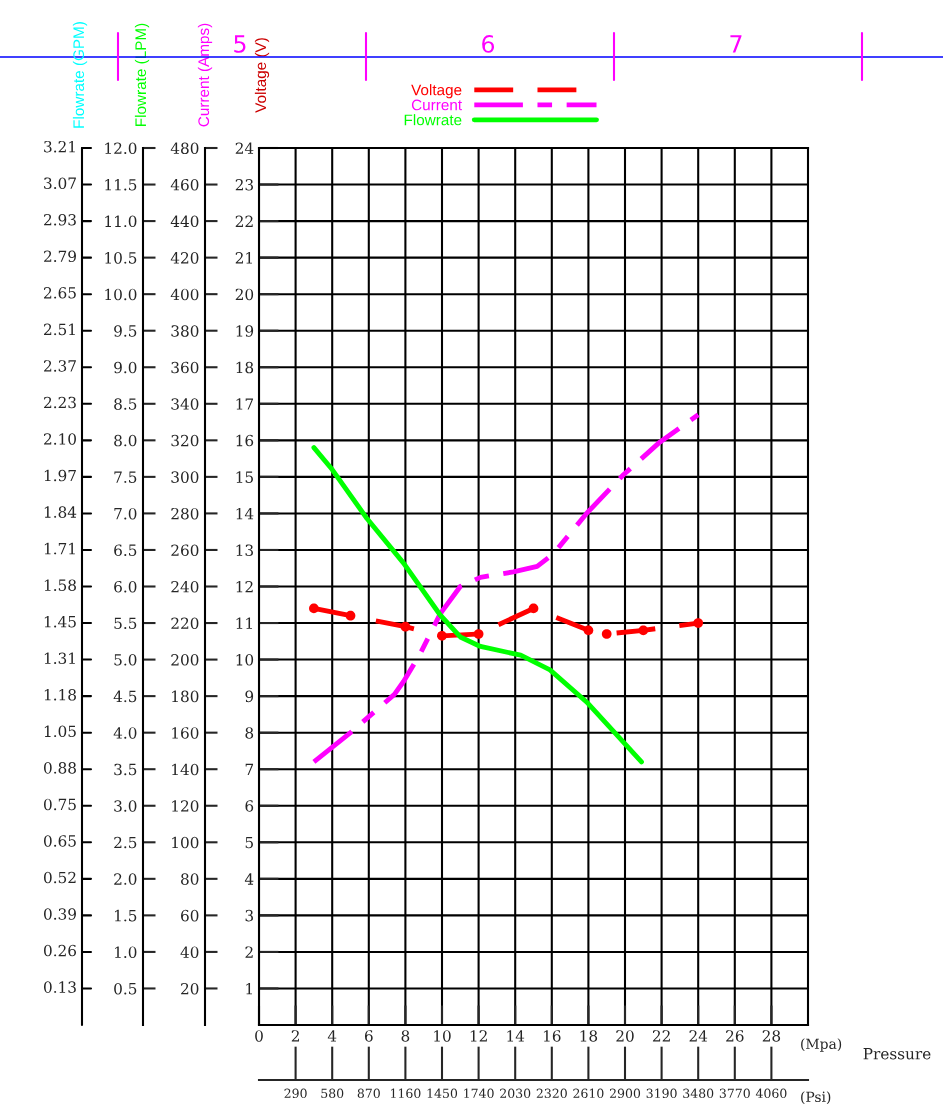  I want to click on y3-tick-label: 5.0, so click(125, 660).